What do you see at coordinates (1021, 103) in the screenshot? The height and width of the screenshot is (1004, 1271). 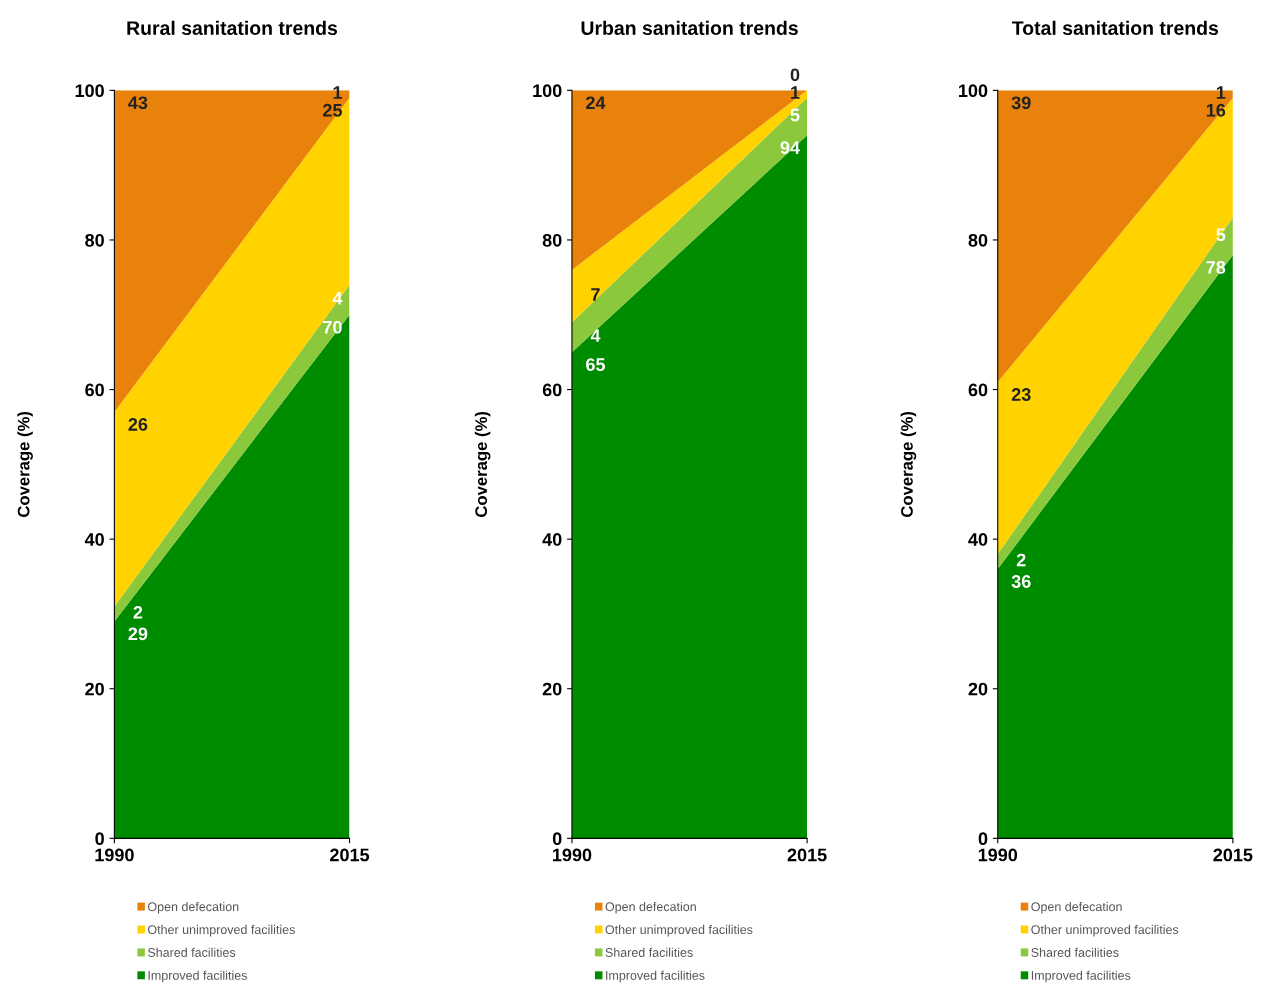 I see `data-label: 39` at bounding box center [1021, 103].